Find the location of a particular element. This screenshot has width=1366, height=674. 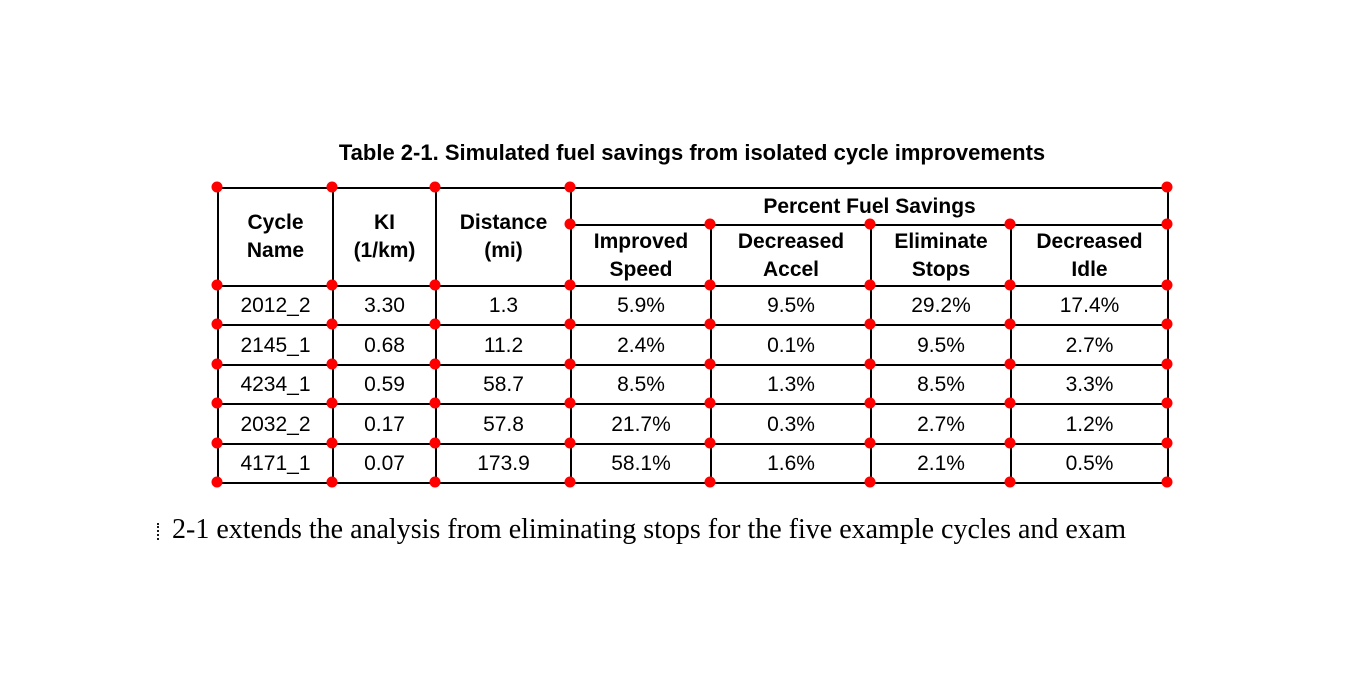

cell-decreased-accel: 1.3% is located at coordinates (791, 384).